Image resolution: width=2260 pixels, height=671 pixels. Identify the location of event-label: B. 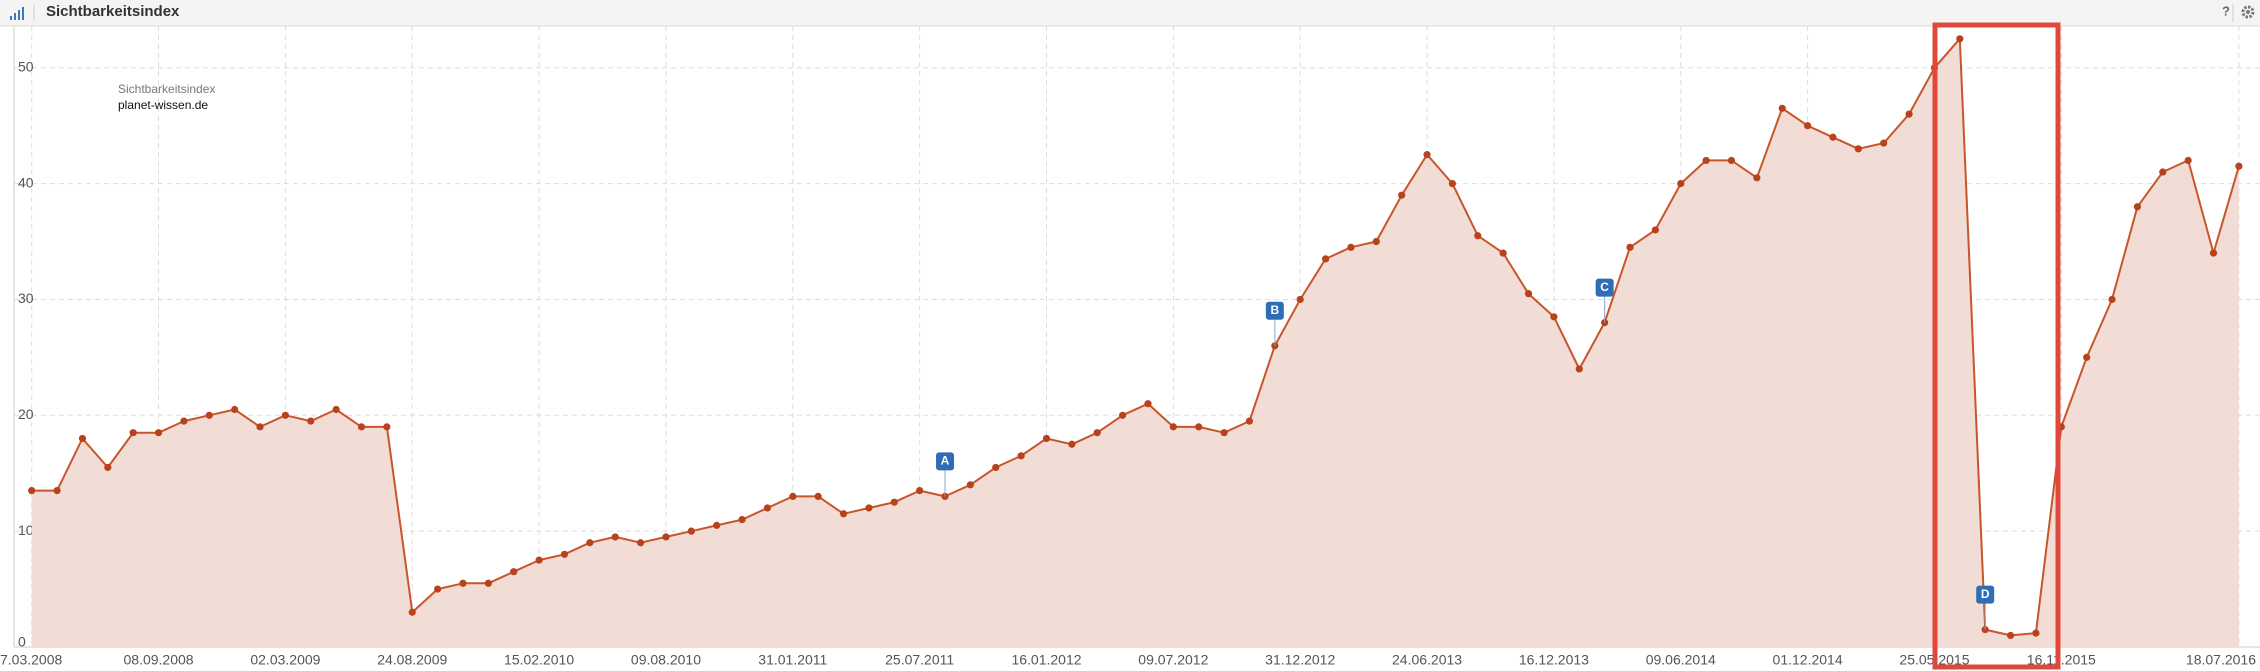
(1274, 310).